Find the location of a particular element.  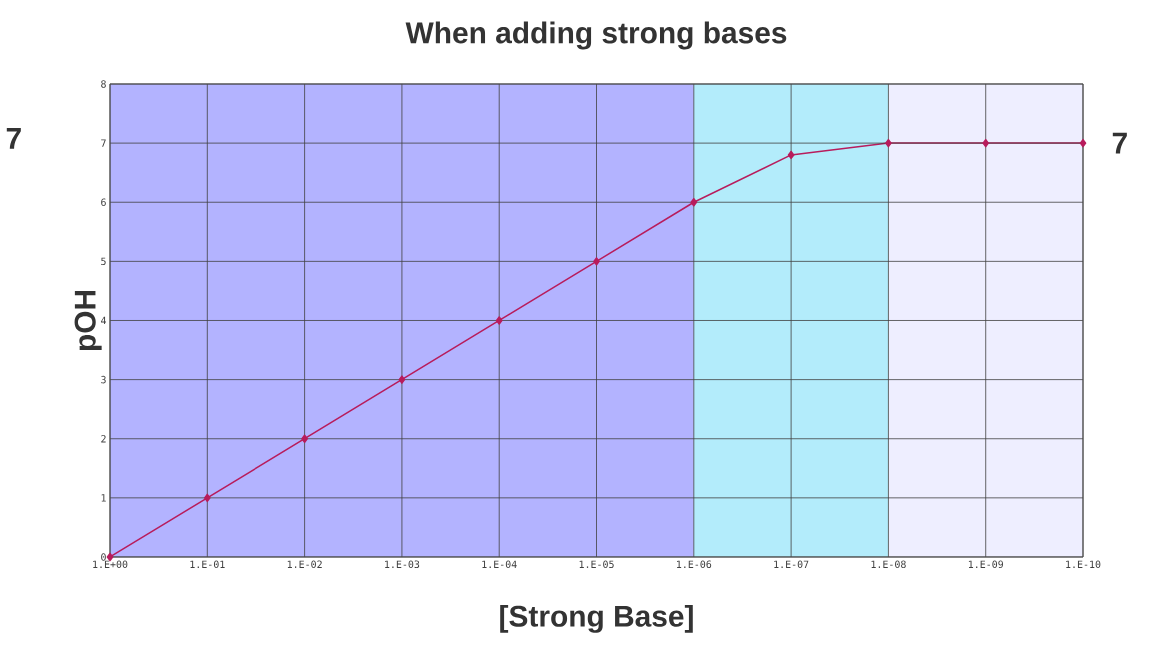

x-tick-label: 1.E-07 is located at coordinates (791, 564).